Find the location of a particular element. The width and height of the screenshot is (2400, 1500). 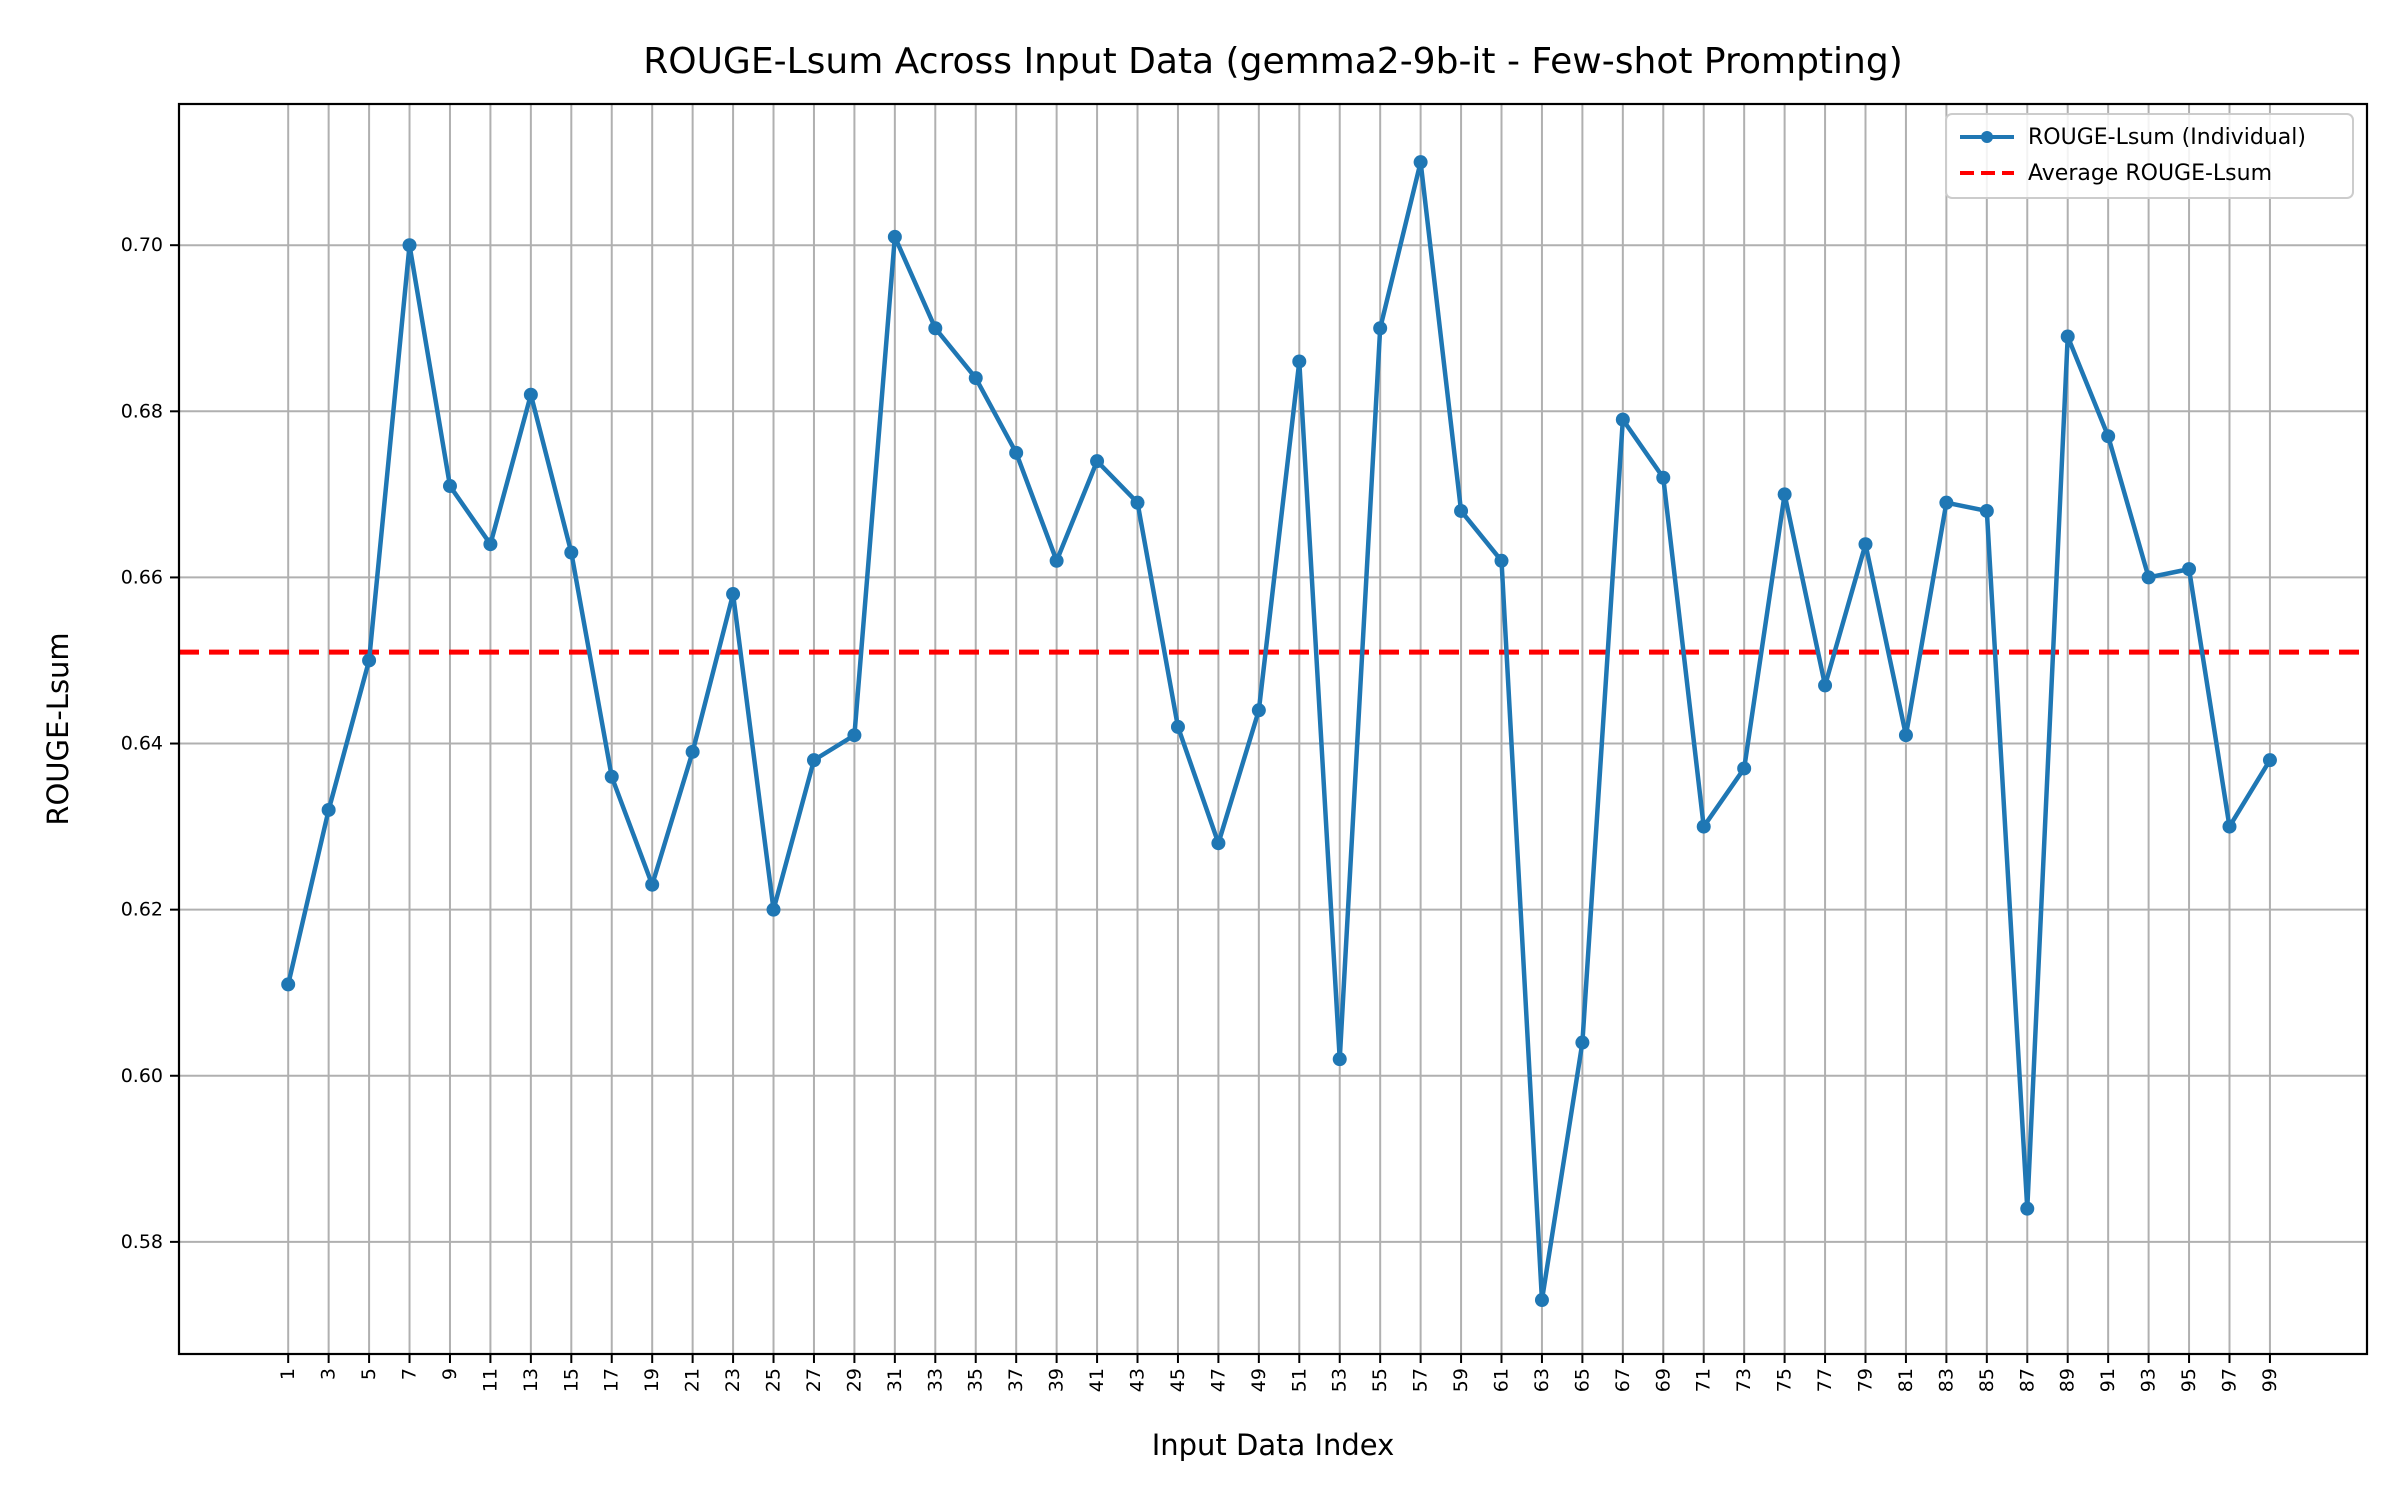

x-tick-label: 45 is located at coordinates (1178, 1380).